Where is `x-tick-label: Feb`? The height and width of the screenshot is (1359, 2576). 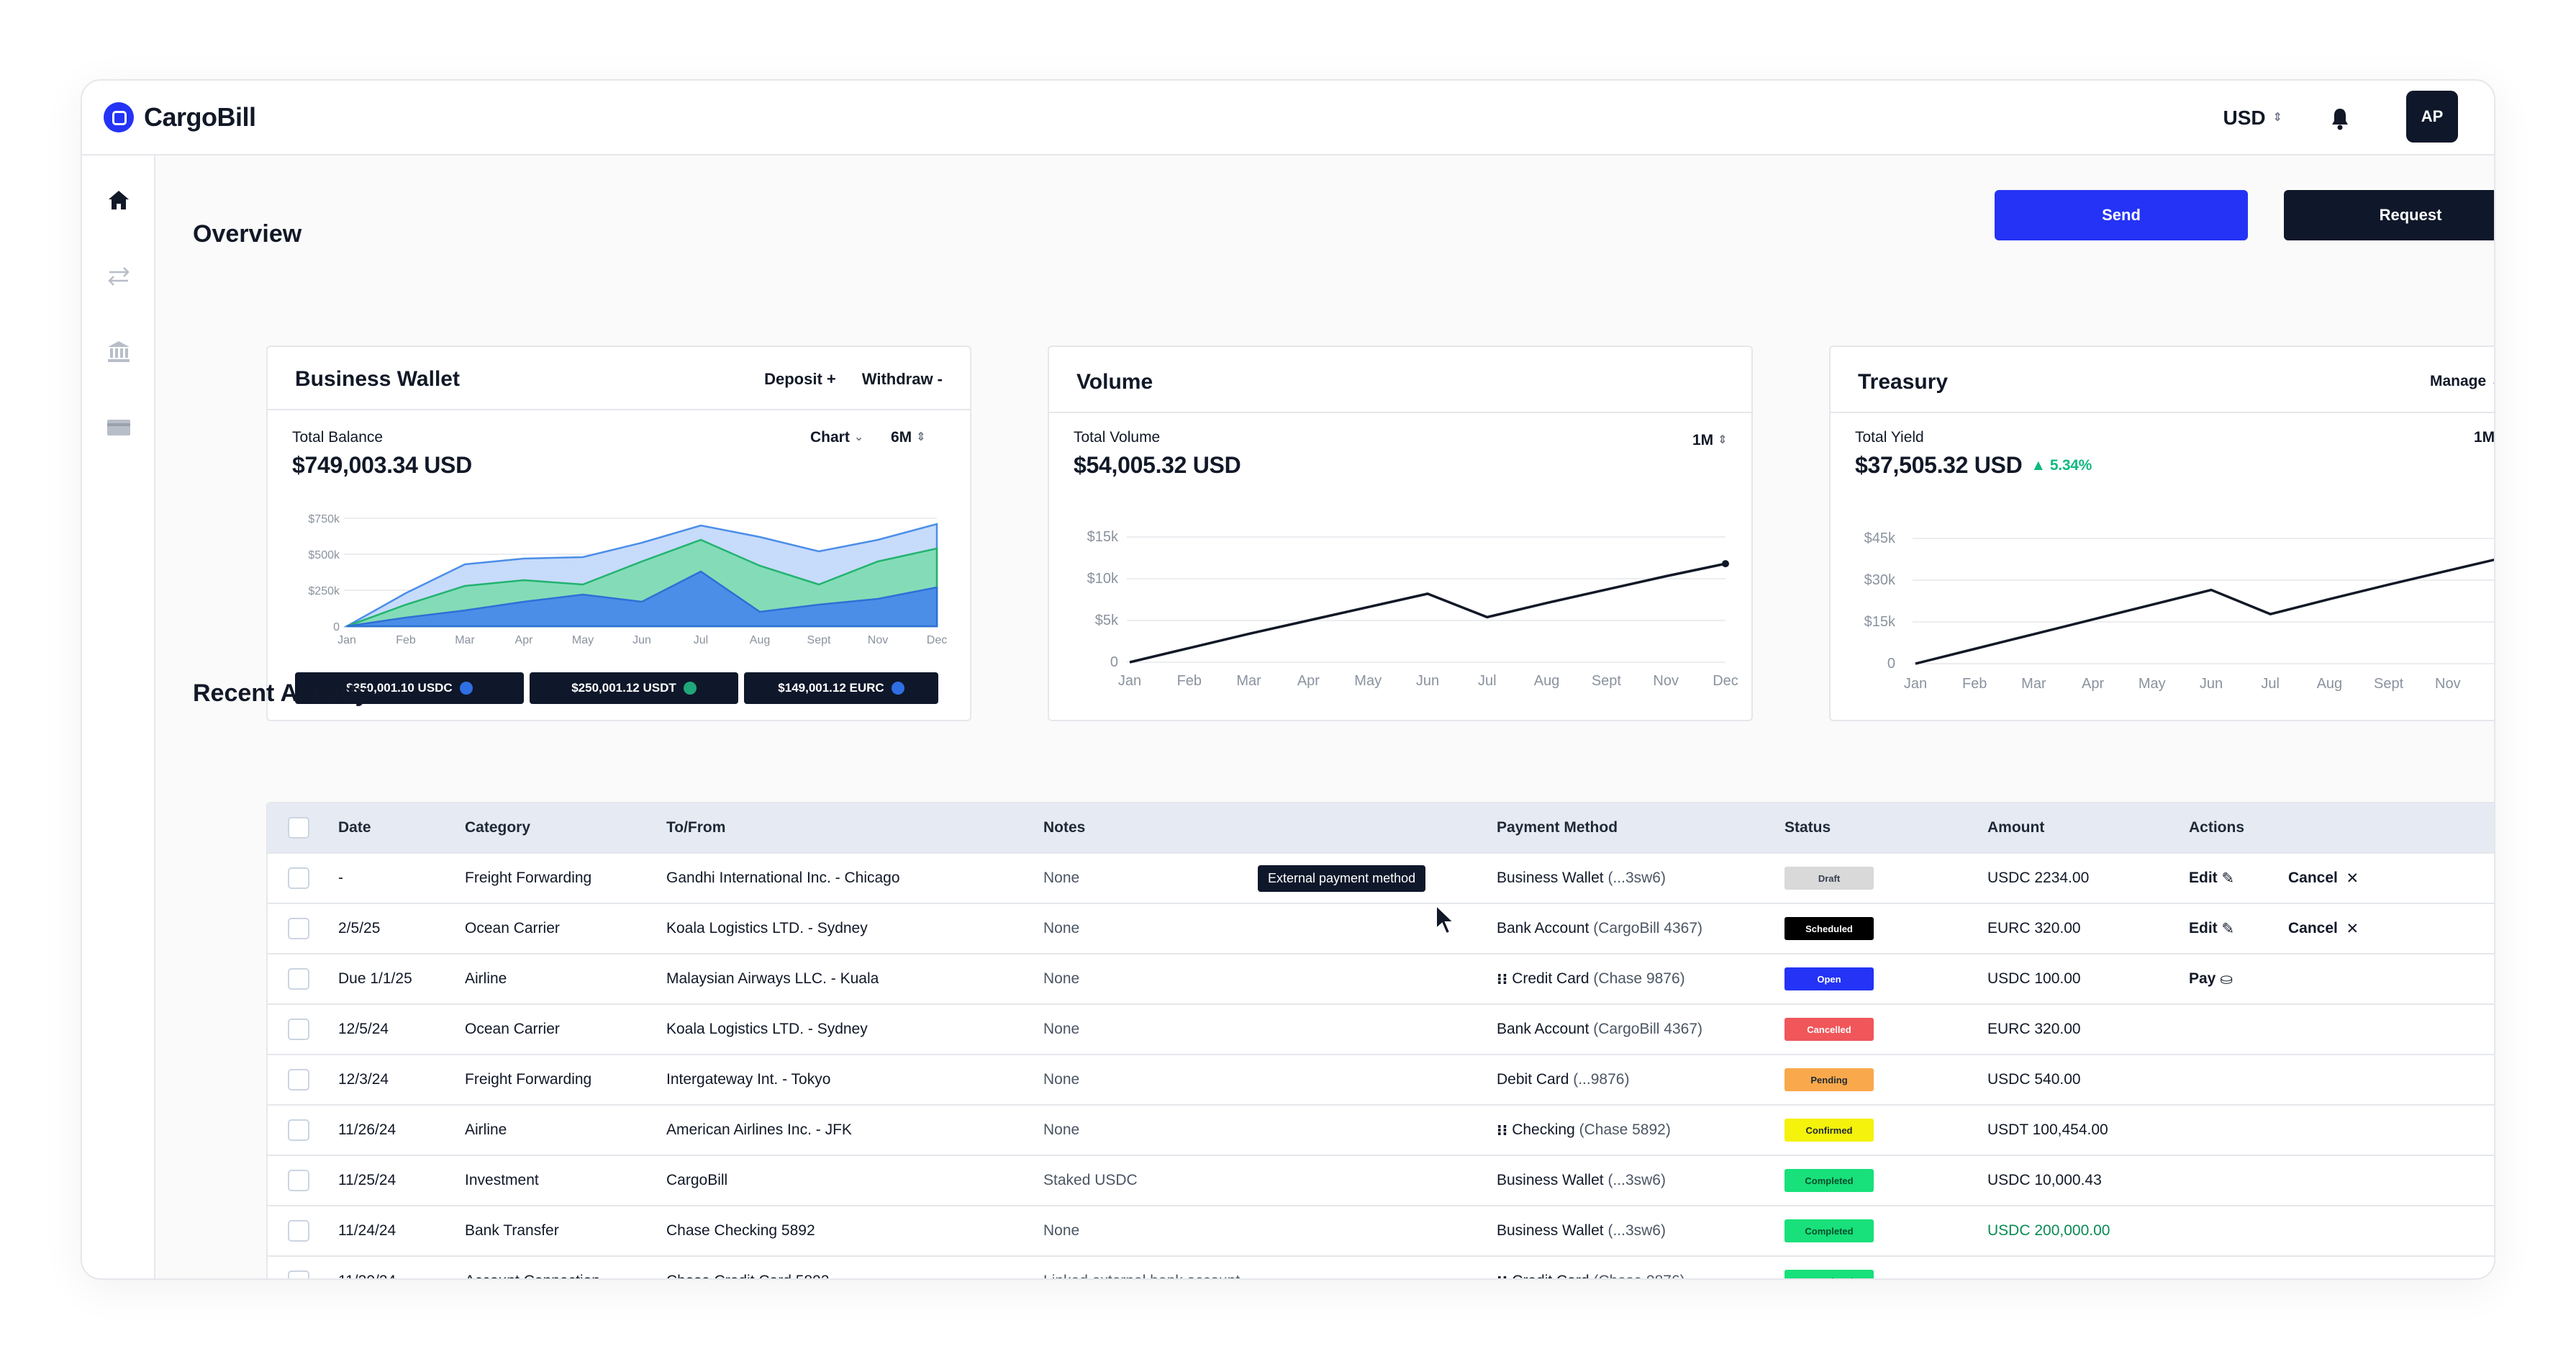 x-tick-label: Feb is located at coordinates (406, 640).